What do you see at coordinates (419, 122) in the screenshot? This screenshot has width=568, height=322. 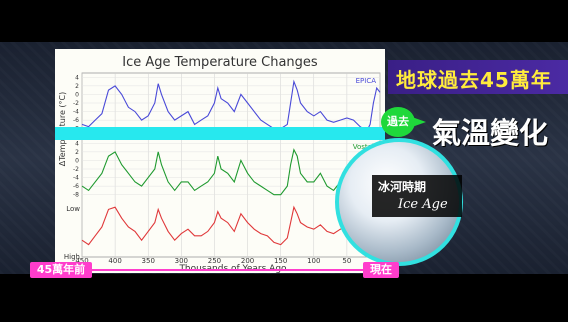 I see `speech-bubble-tail` at bounding box center [419, 122].